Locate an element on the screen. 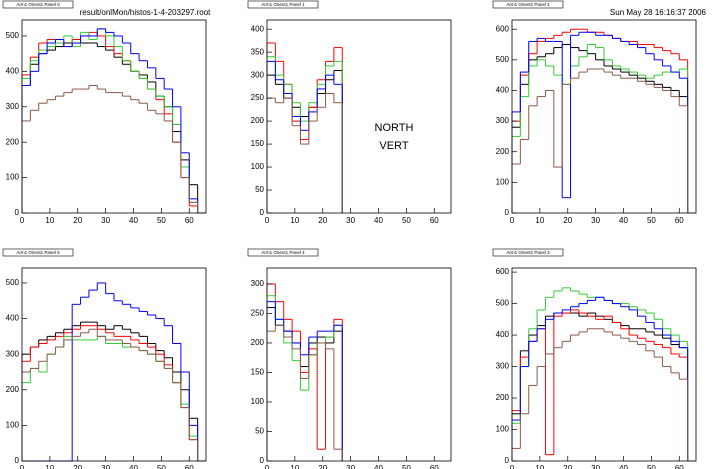 This screenshot has height=469, width=721. title-tab: Arm1 Orient1 Panel 1 is located at coordinates (283, 4).